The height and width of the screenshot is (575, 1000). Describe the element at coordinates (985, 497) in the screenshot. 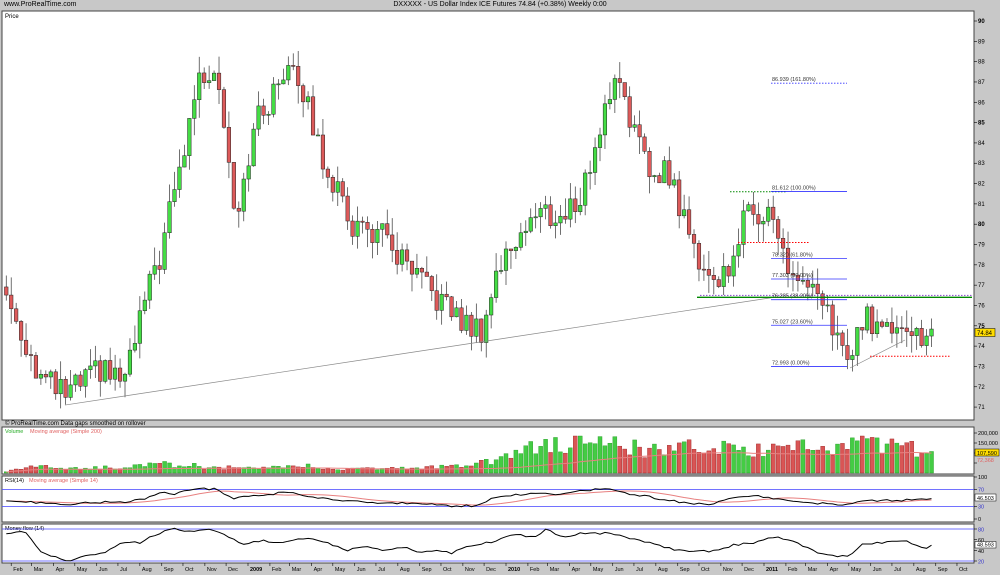

I see `rsi-last-badge` at that location.